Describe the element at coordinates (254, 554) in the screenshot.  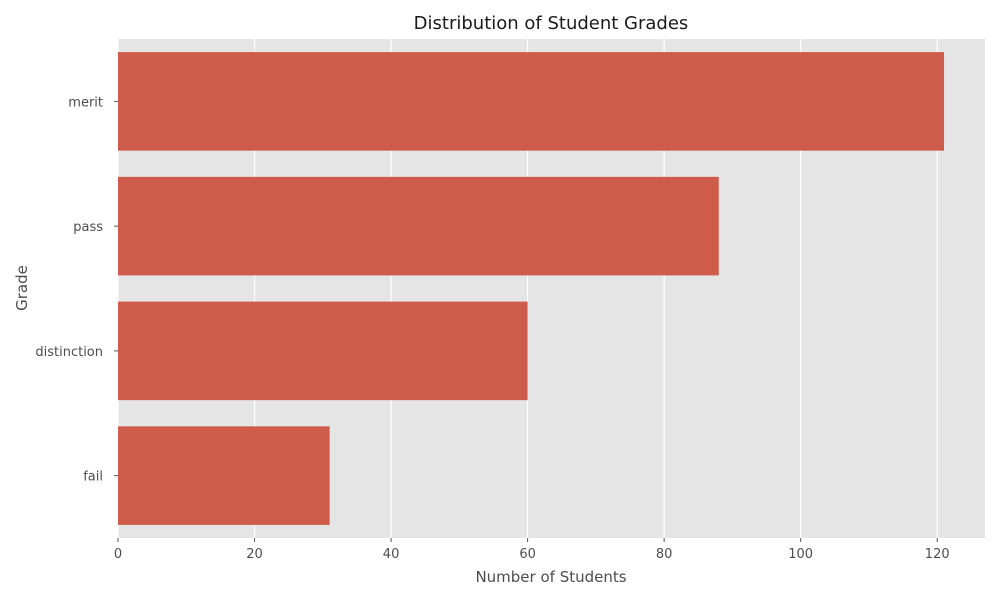
I see `x-tick-label: 20` at that location.